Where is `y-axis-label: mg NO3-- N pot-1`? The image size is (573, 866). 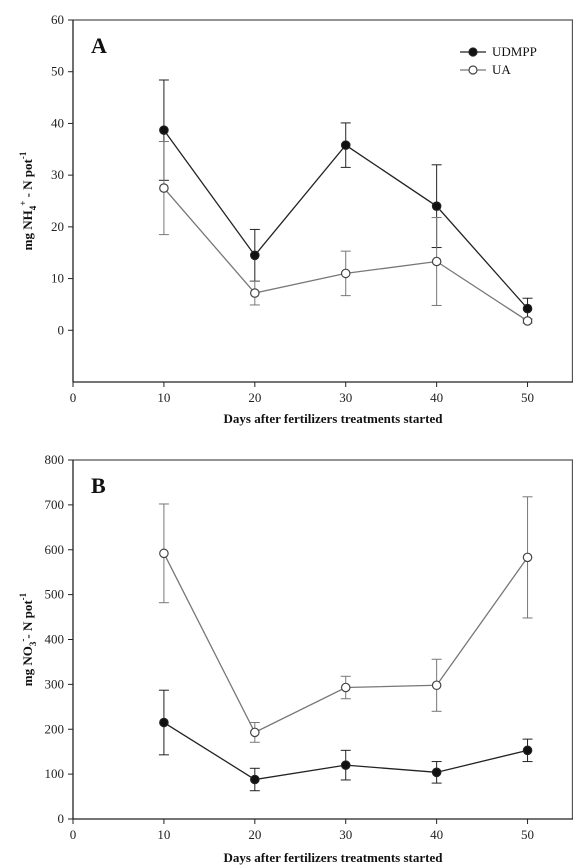
y-axis-label: mg NO3-- N pot-1 is located at coordinates (28, 639).